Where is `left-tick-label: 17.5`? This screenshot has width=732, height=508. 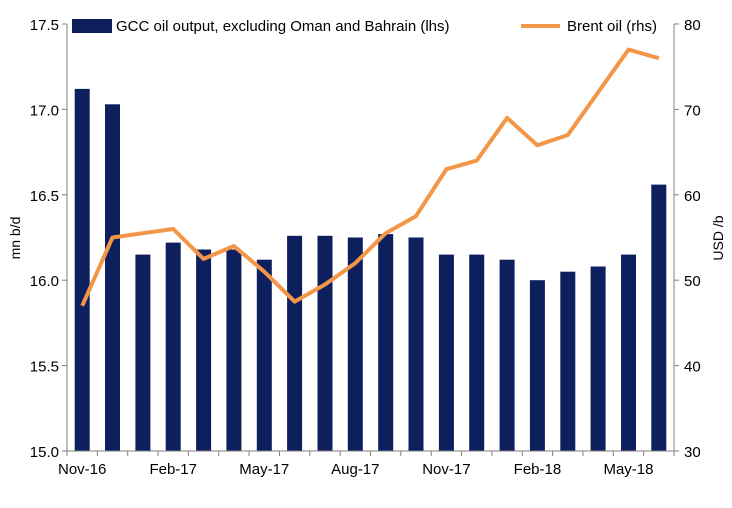
left-tick-label: 17.5 is located at coordinates (44, 25).